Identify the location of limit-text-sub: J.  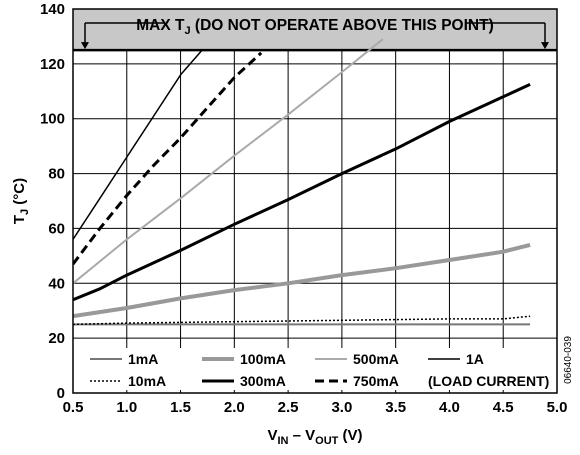
(187, 31).